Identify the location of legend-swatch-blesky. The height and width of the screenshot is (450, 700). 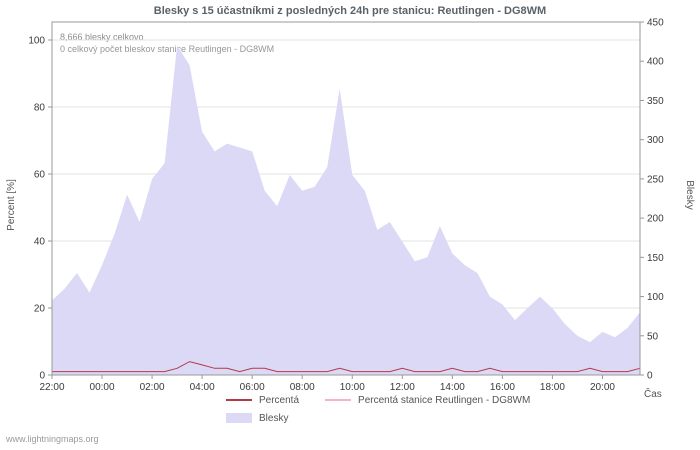
(239, 418).